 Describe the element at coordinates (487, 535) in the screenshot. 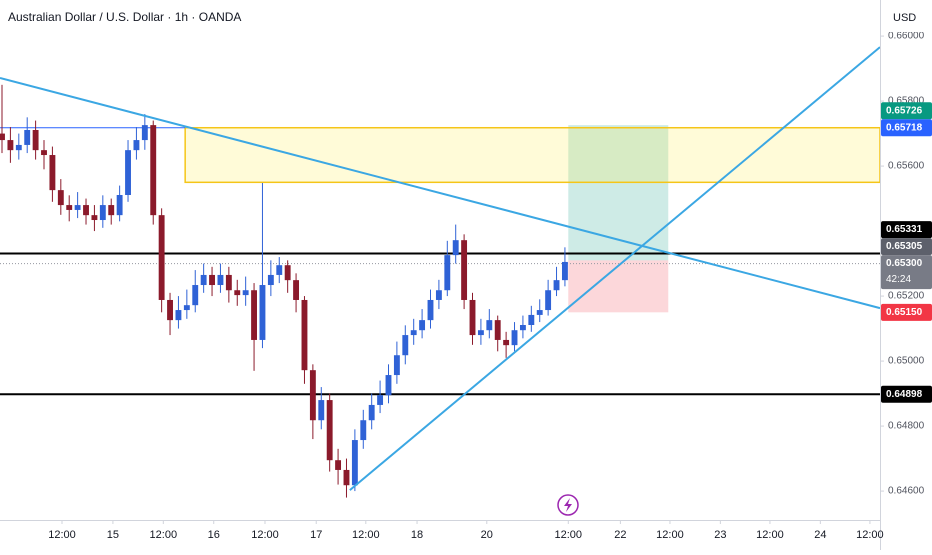

I see `x-tick-label: 20` at that location.